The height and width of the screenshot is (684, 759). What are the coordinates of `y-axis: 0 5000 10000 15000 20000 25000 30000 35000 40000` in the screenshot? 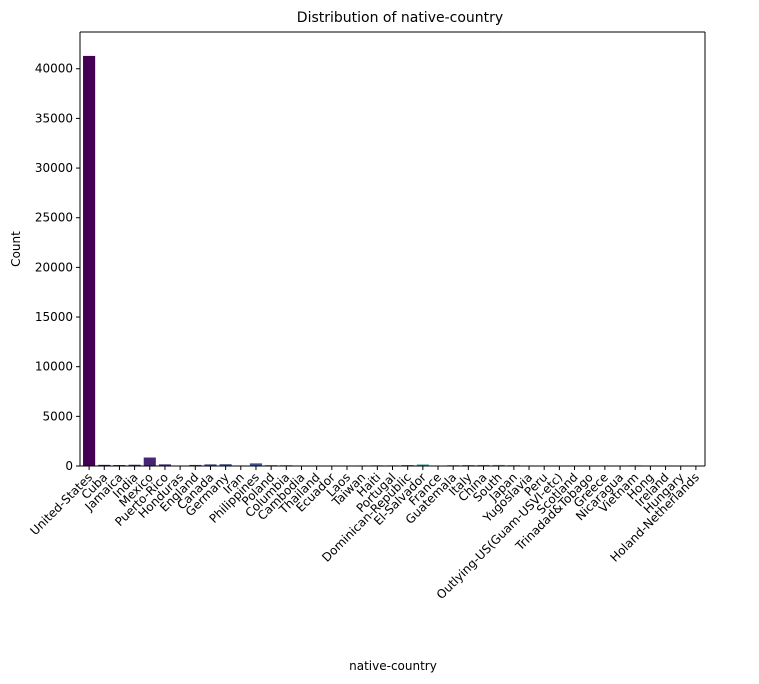 It's located at (57, 267).